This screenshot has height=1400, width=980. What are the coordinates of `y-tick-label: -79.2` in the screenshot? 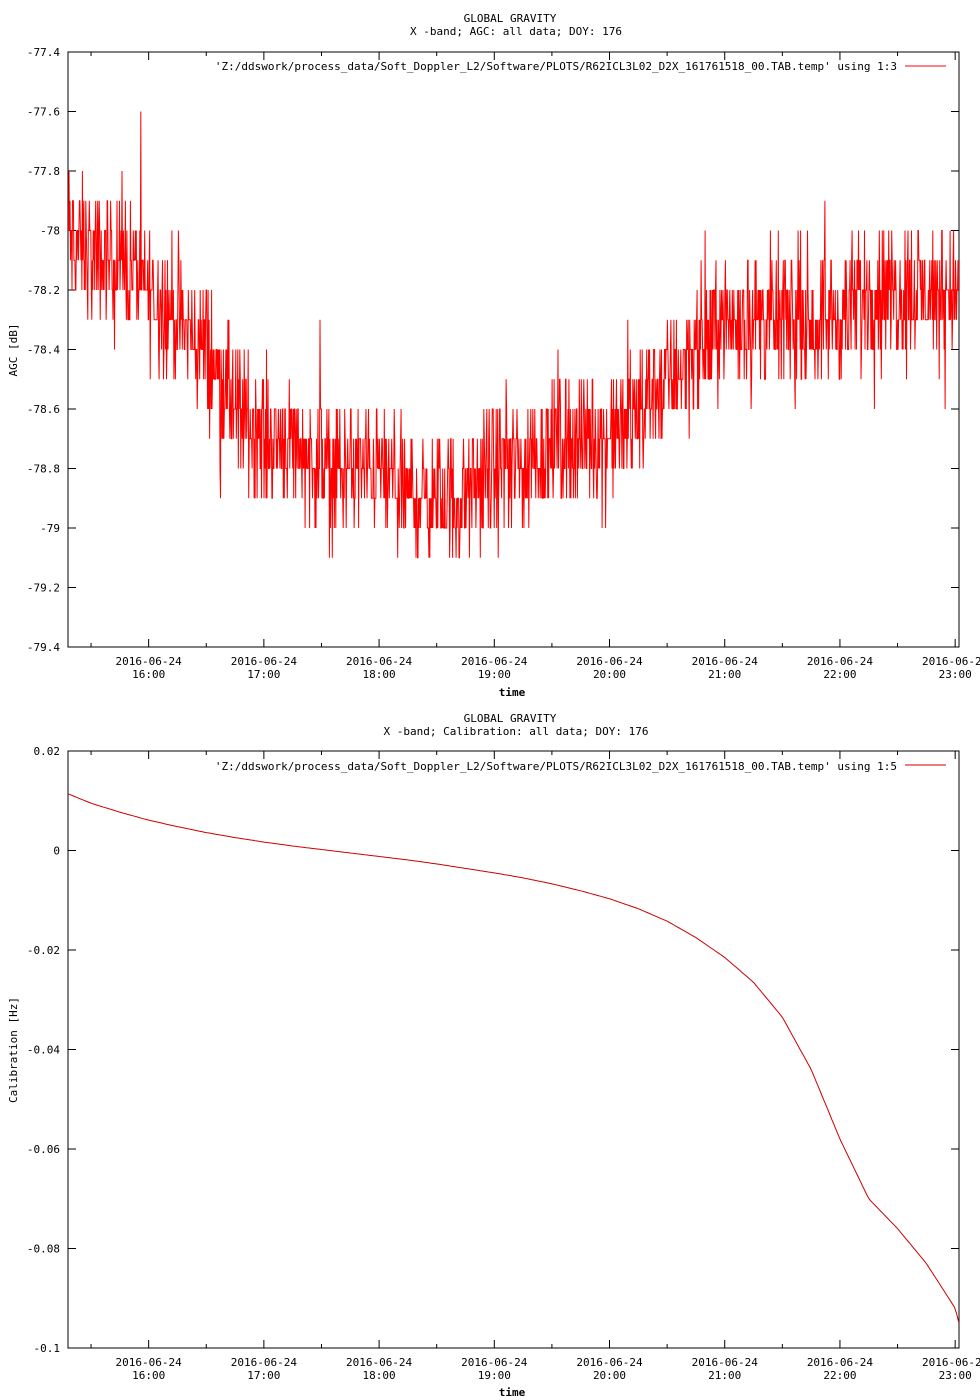 It's located at (43, 588).